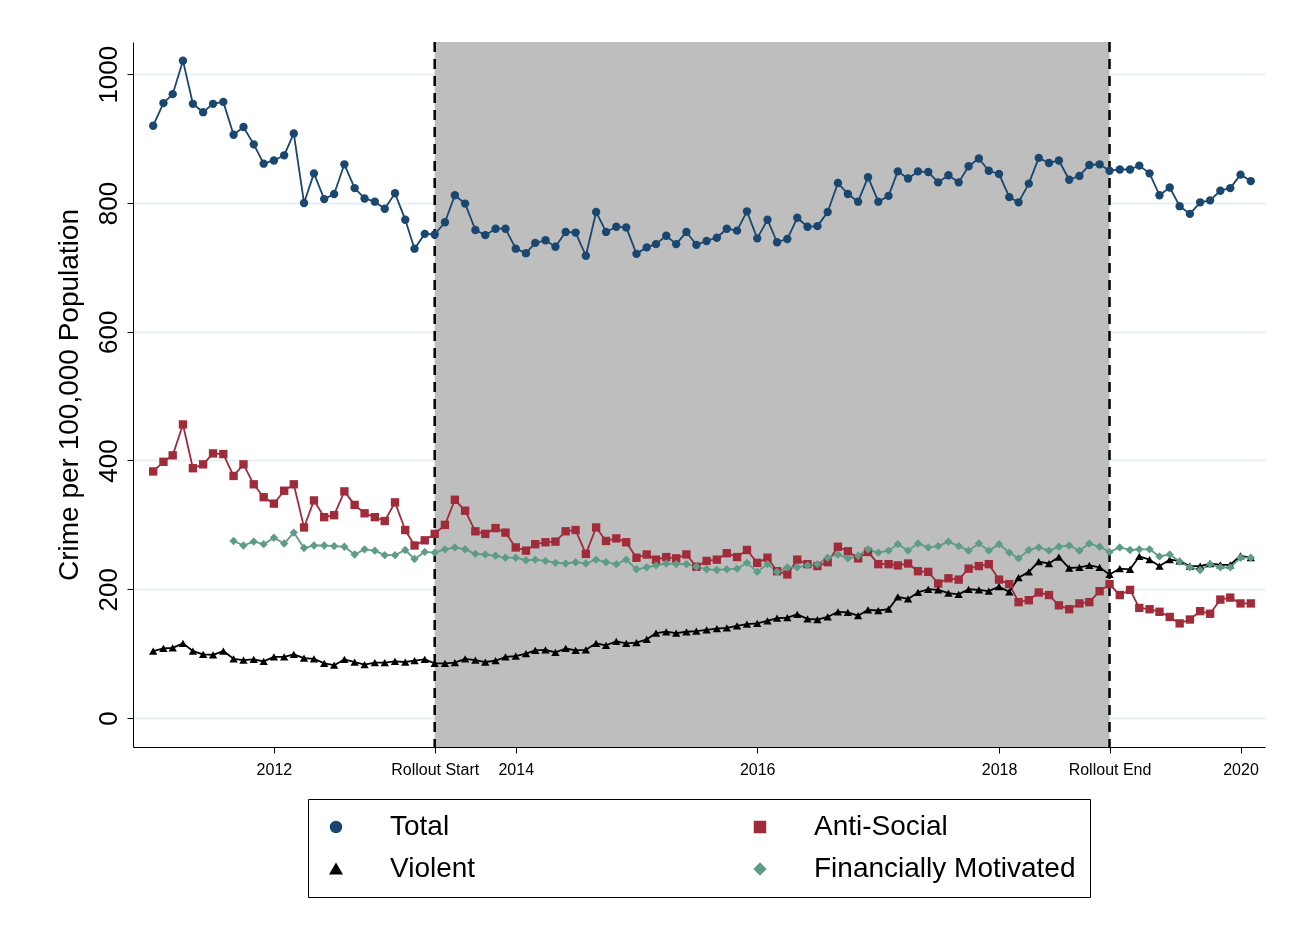 This screenshot has height=942, width=1297. Describe the element at coordinates (274, 769) in the screenshot. I see `x-tick-label: 2012` at that location.